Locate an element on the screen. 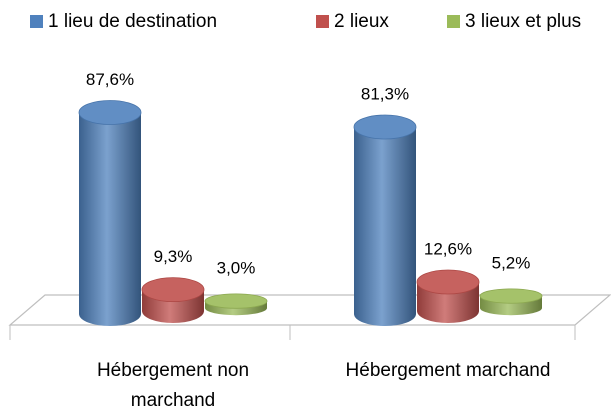  data-label: 12,6% is located at coordinates (448, 249).